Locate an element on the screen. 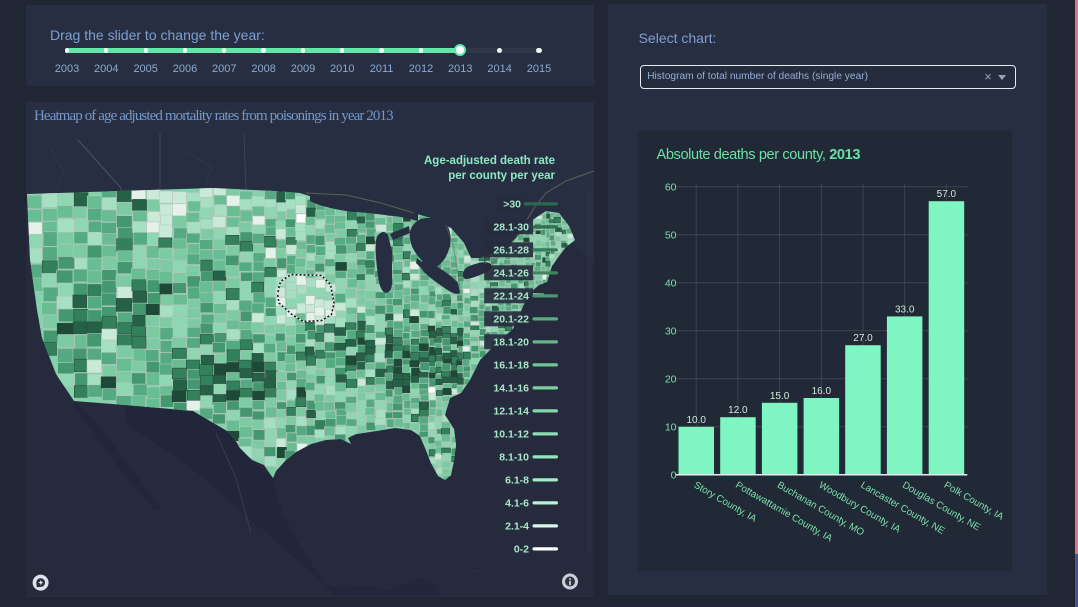 The height and width of the screenshot is (607, 1078). svg-text: 14.1-16 is located at coordinates (511, 389).